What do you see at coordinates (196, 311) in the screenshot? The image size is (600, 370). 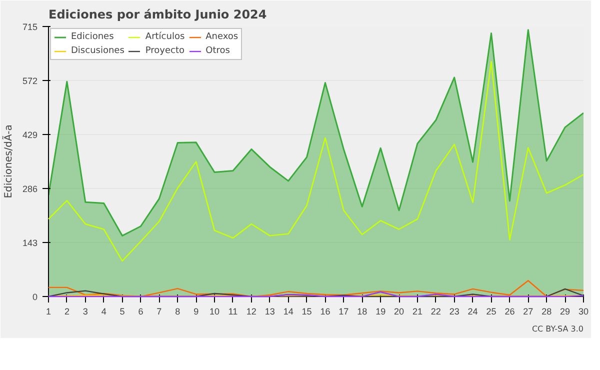 I see `x-tick-label: 9` at bounding box center [196, 311].